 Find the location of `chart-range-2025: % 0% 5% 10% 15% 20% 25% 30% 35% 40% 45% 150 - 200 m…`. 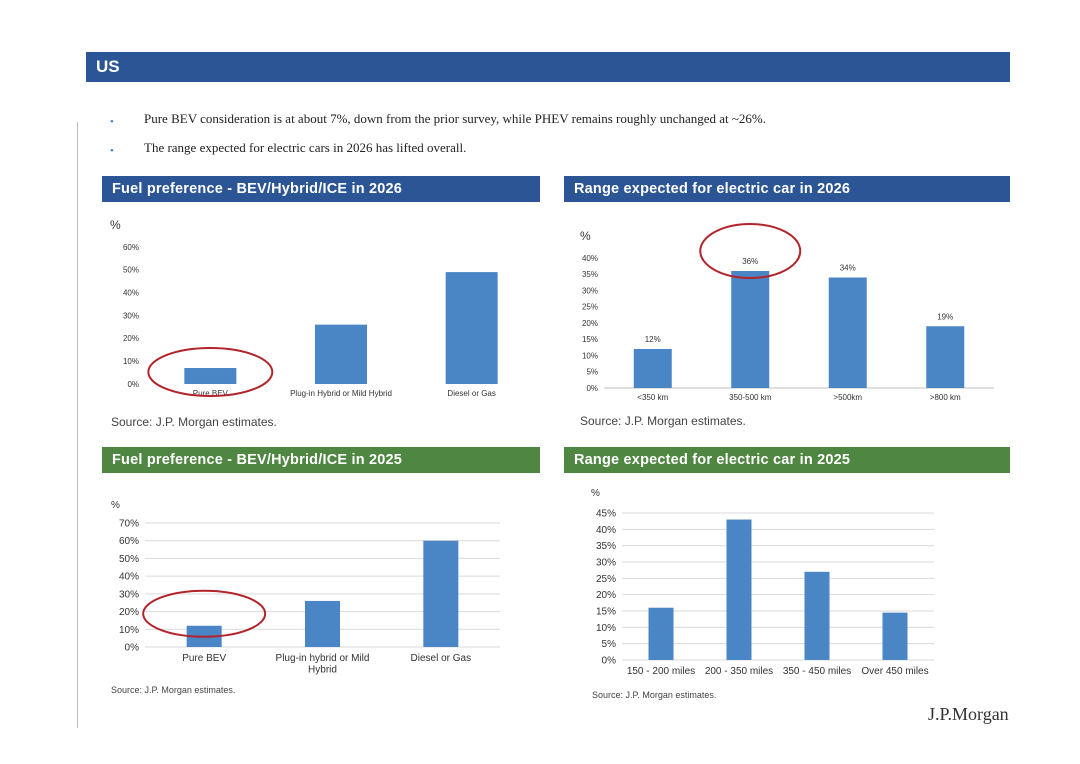

chart-range-2025: % 0% 5% 10% 15% 20% 25% 30% 35% 40% 45% 150 - 200 m… is located at coordinates (762, 582).